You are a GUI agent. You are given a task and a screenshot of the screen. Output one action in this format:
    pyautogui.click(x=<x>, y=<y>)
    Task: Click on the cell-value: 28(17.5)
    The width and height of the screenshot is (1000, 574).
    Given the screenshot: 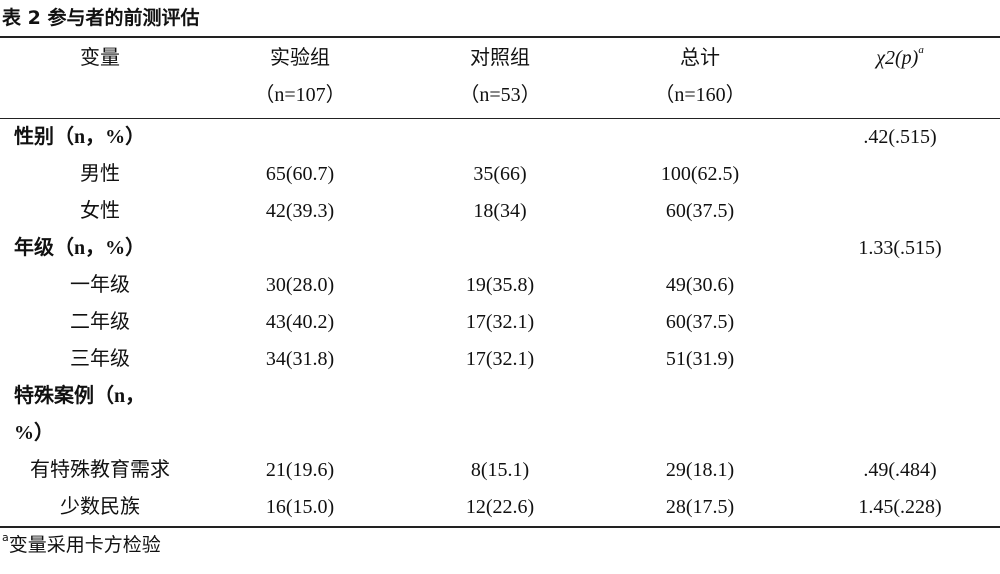 What is the action you would take?
    pyautogui.click(x=700, y=507)
    